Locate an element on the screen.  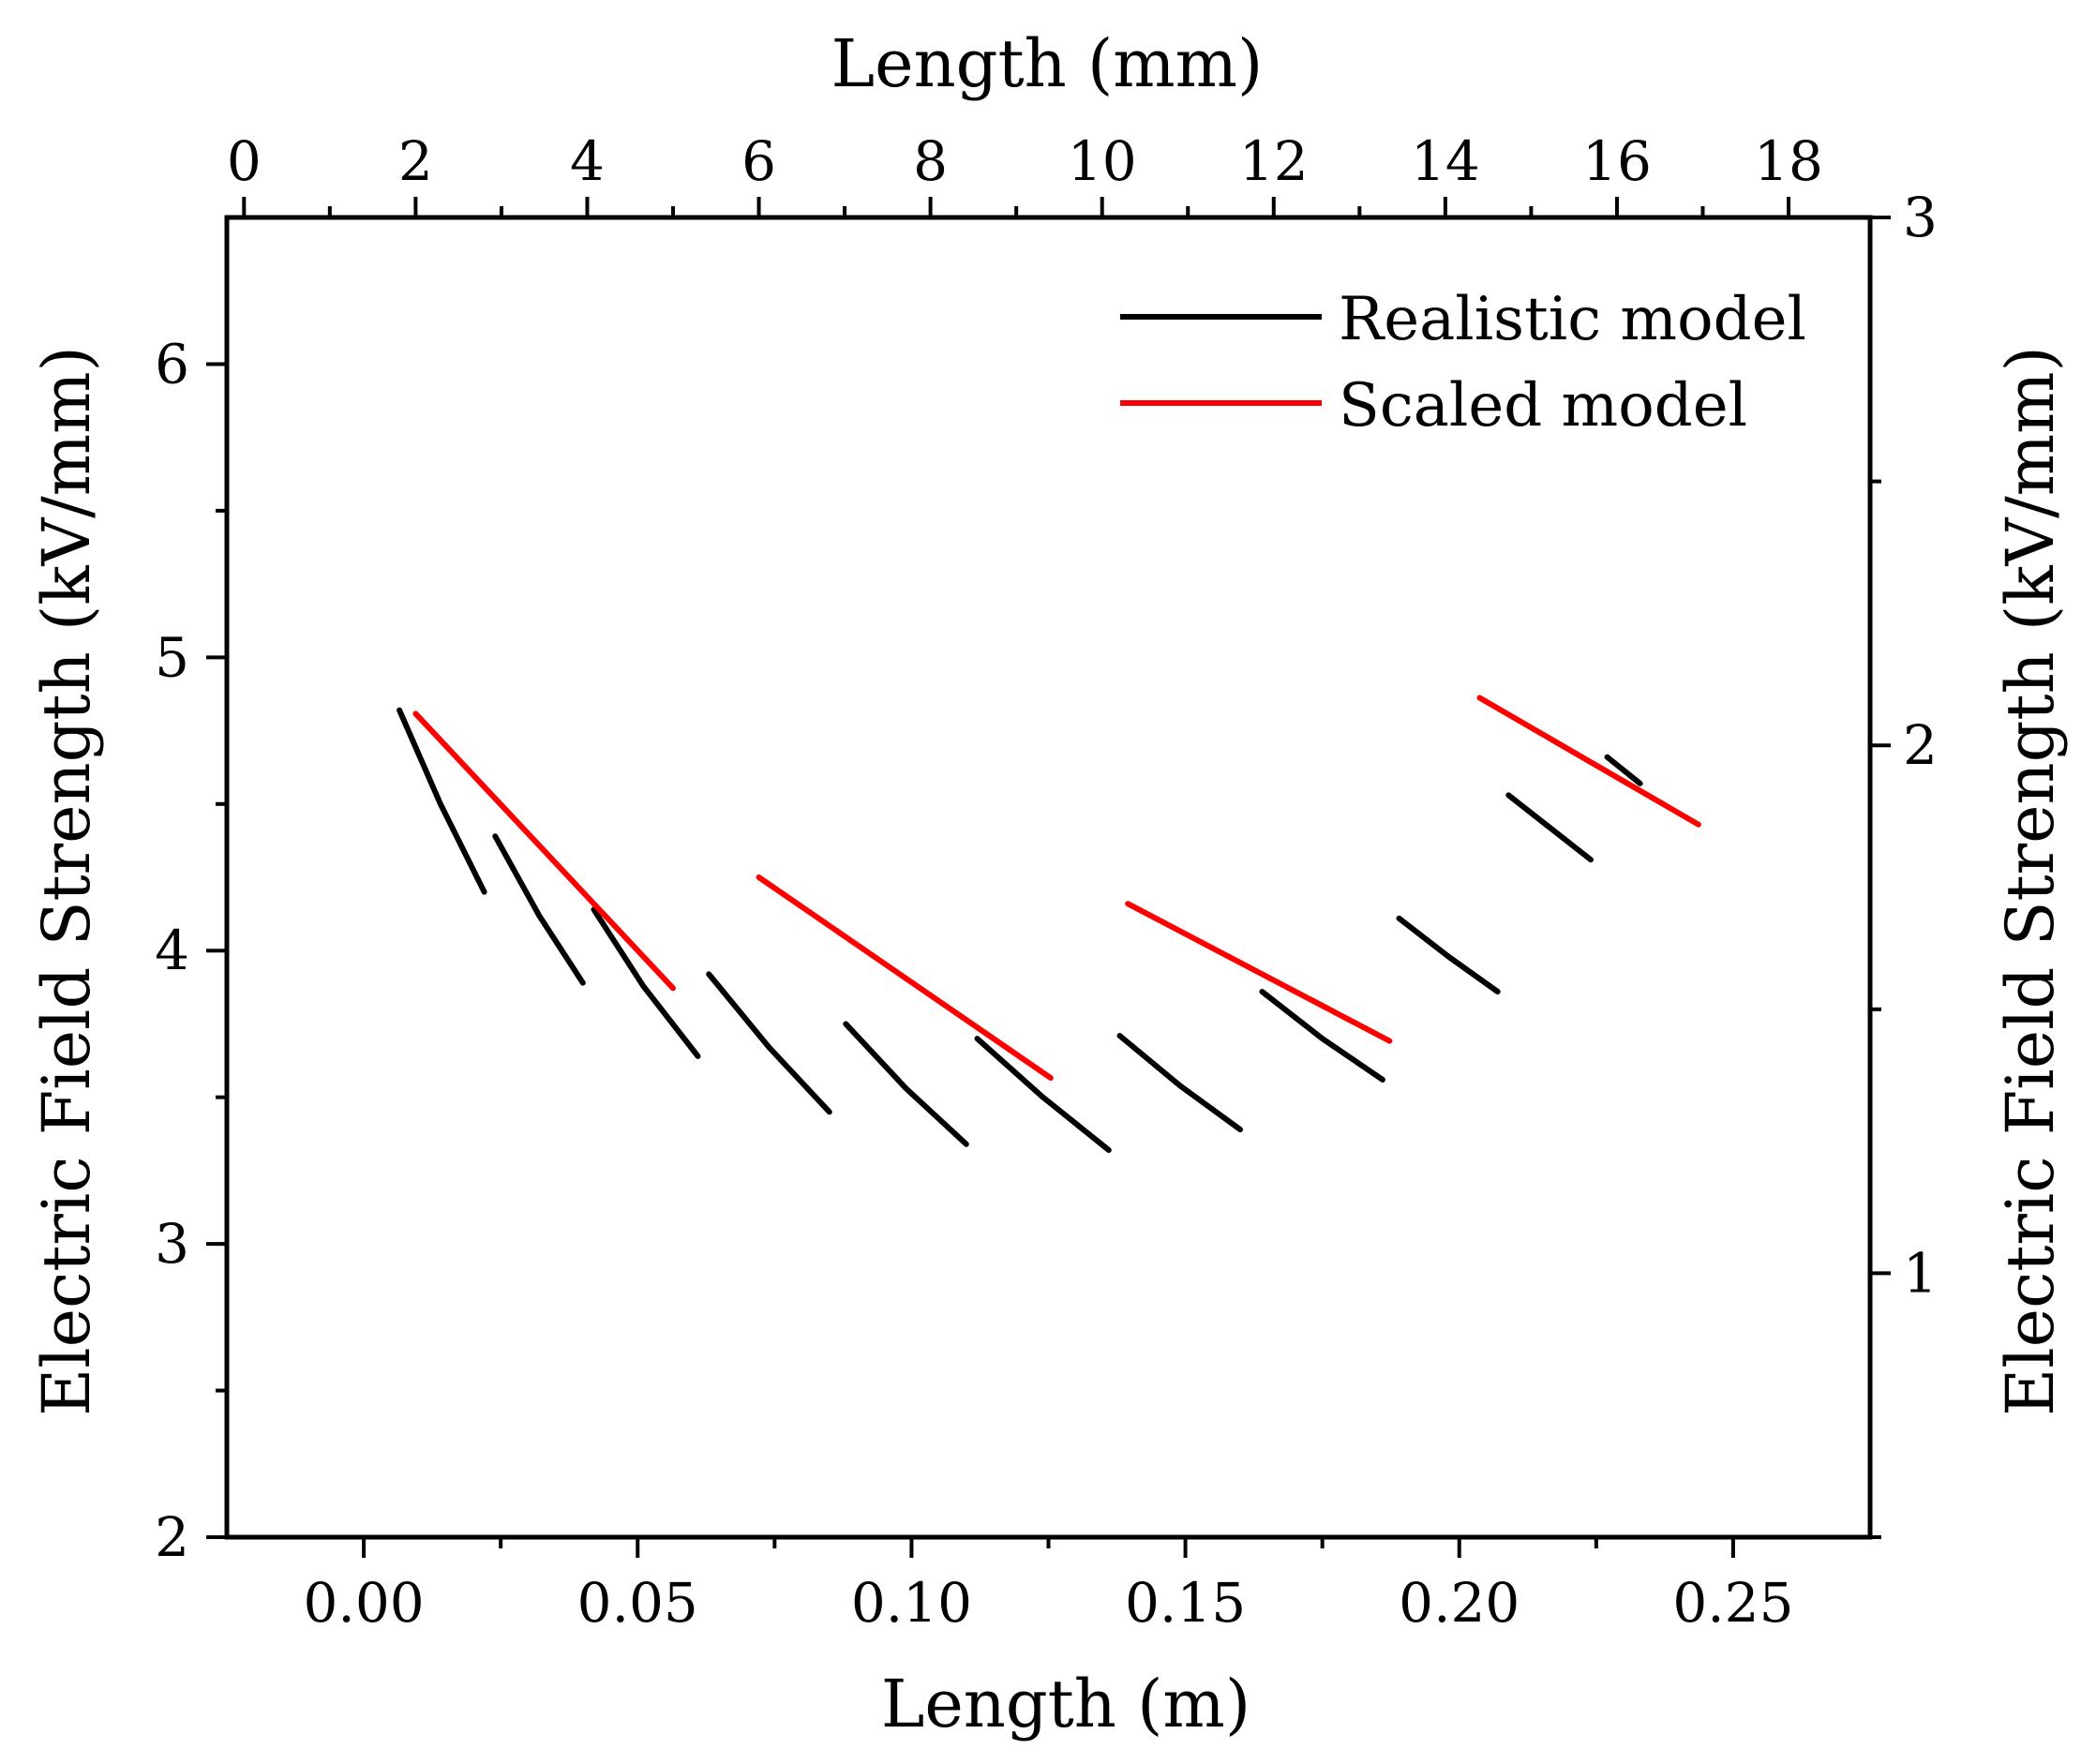
bottom-tick-label: 0.00 is located at coordinates (364, 1603).